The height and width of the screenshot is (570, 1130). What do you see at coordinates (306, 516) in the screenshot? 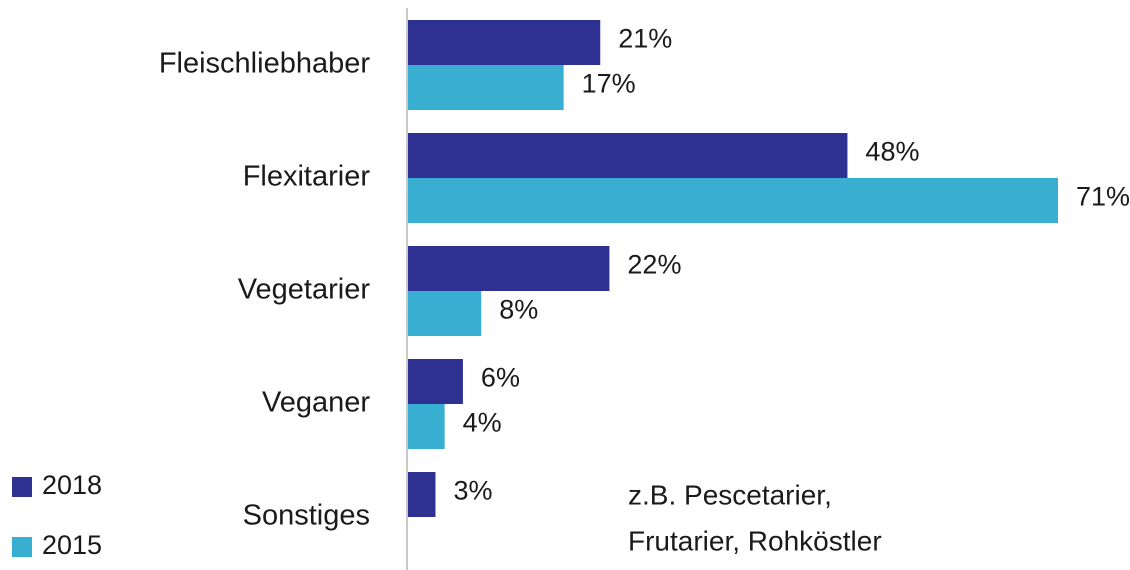
I see `category-label: Sonstiges` at bounding box center [306, 516].